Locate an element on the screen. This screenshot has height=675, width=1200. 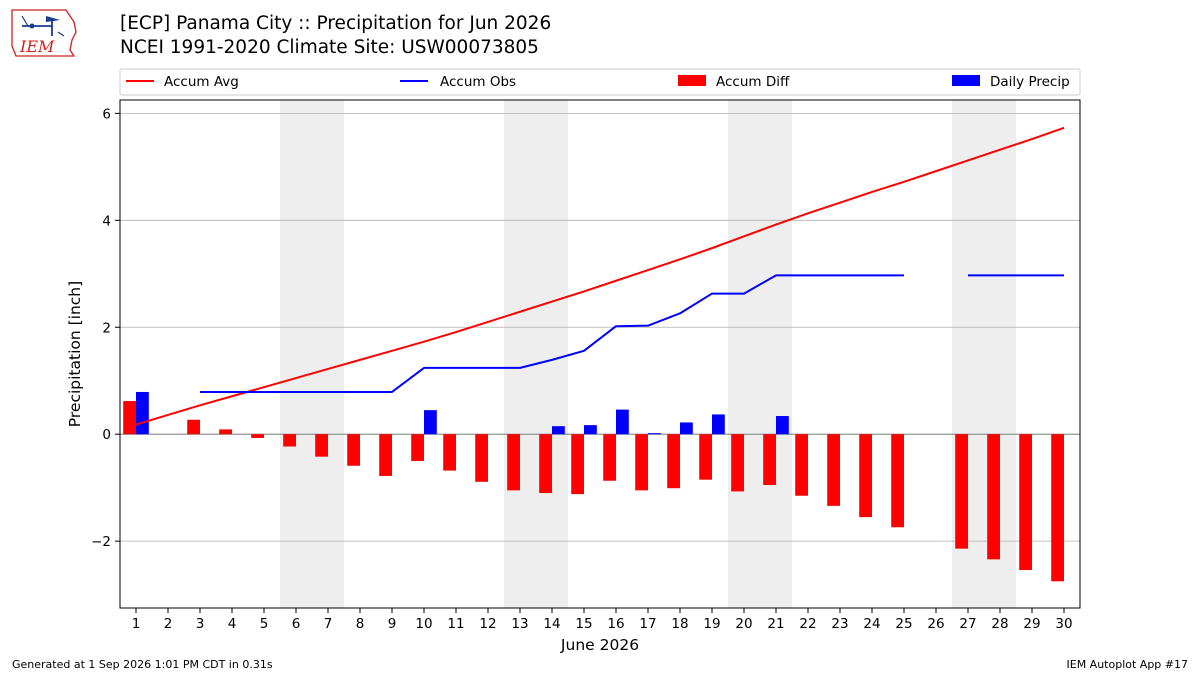
title-line-2: NCEI 1991-2020 Climate Site: USW00073805 is located at coordinates (329, 47).